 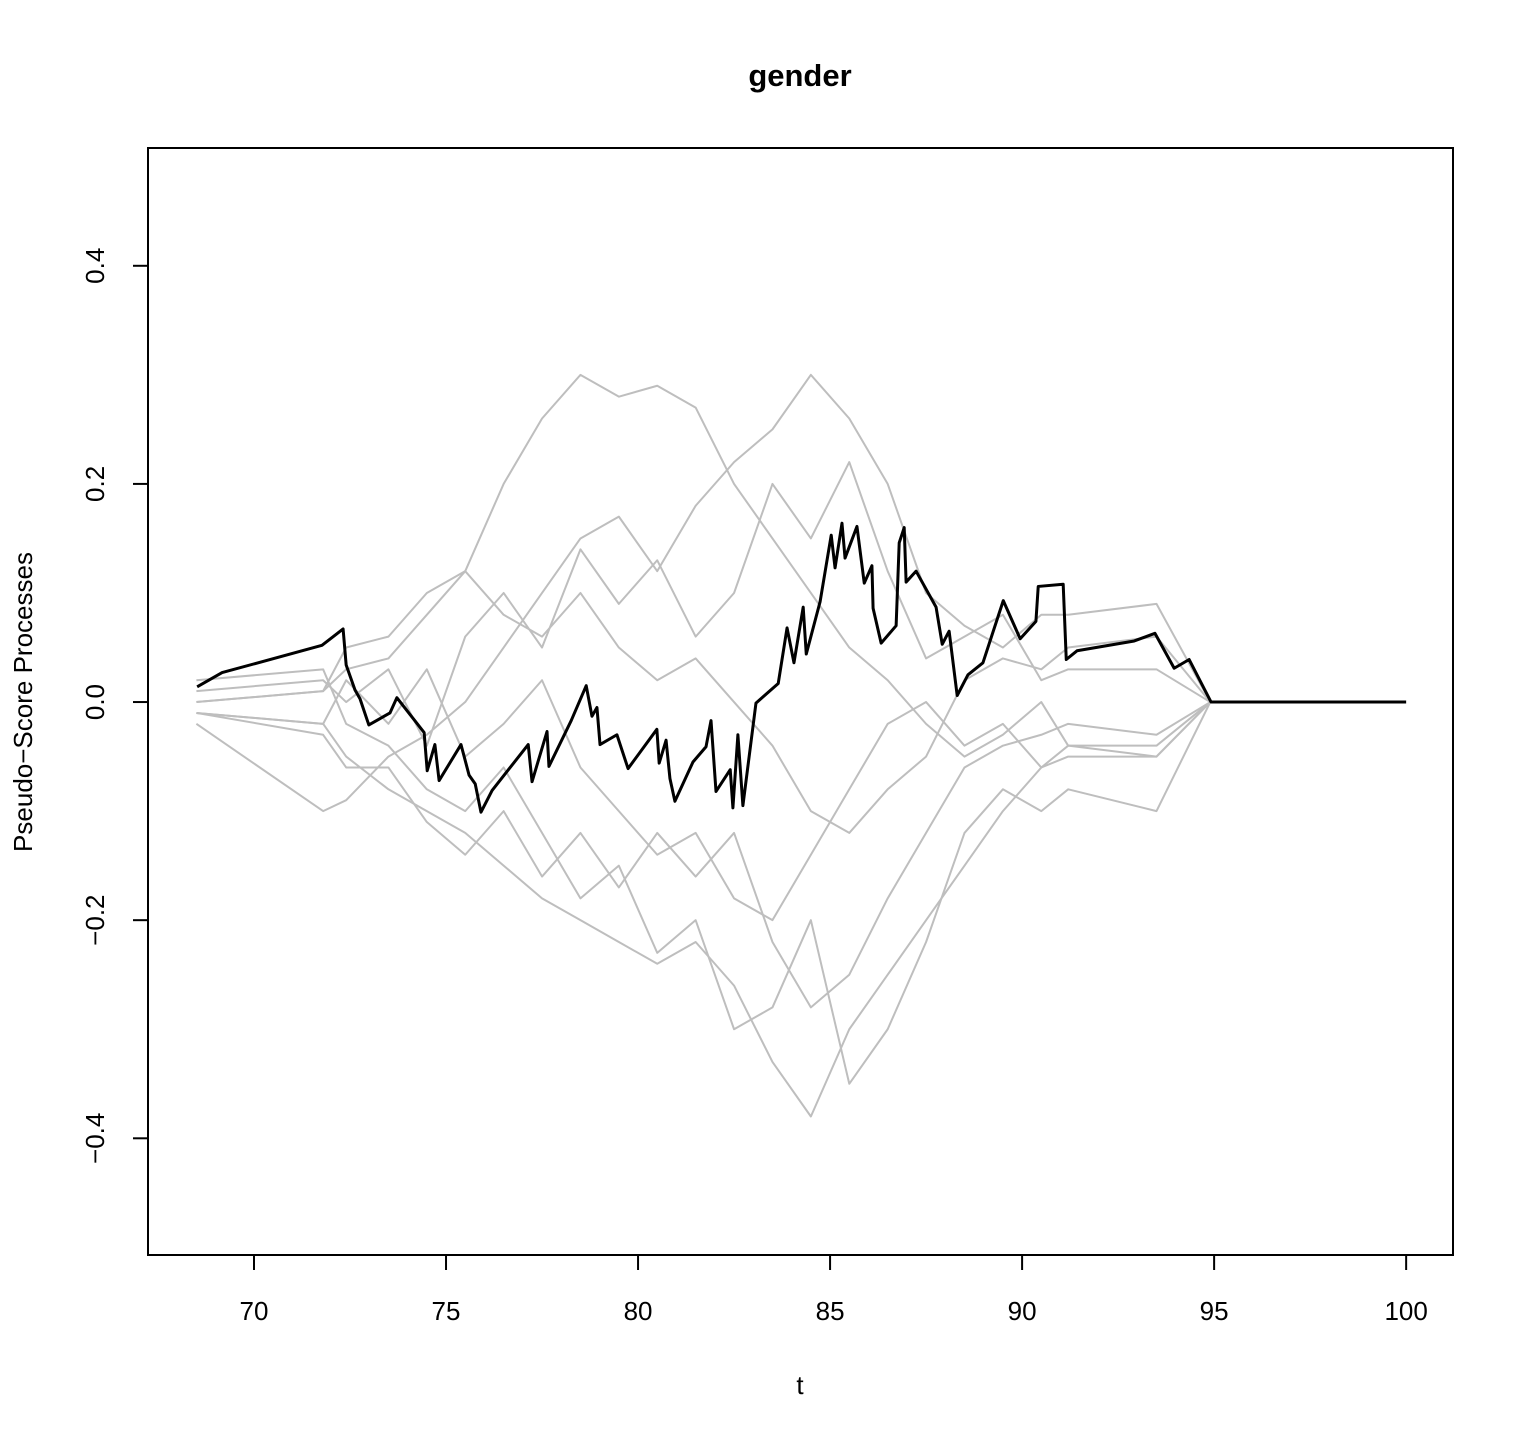 I want to click on chart-title: gender, so click(x=799, y=75).